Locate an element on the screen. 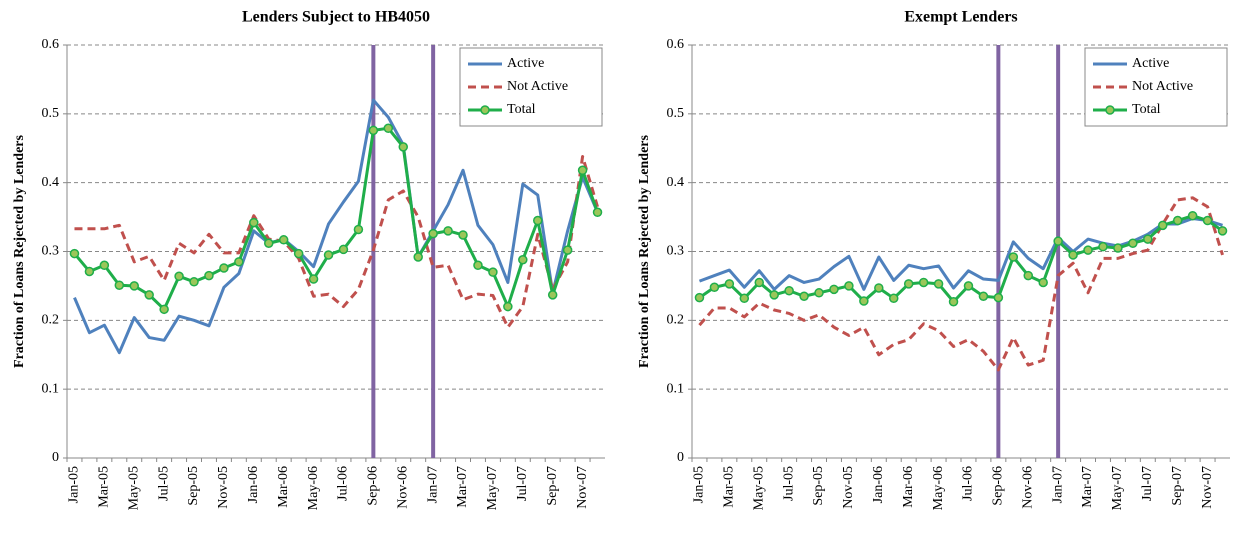 This screenshot has height=534, width=1236. chart-title: Lenders Subject to HB4050 is located at coordinates (336, 17).